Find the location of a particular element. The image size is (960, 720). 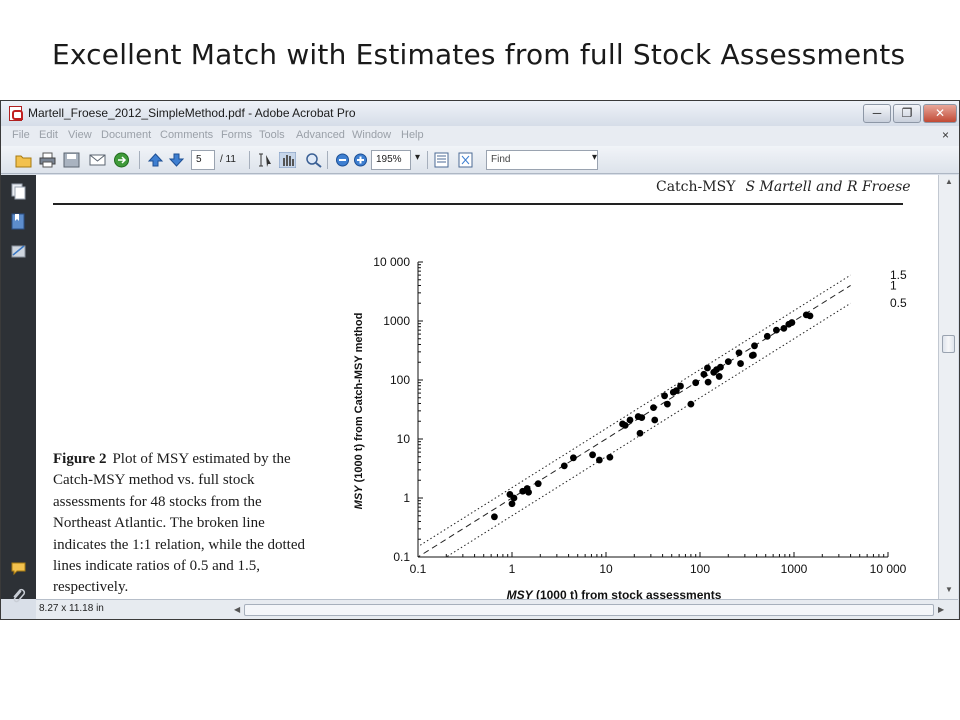

page-number-input: 5 is located at coordinates (203, 160).